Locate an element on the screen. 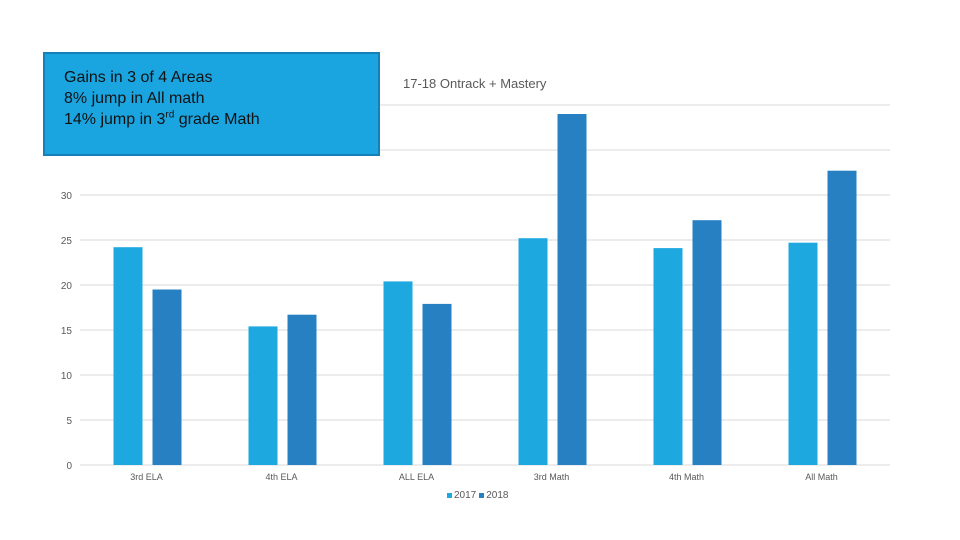  x-tick-label: 3rd Math is located at coordinates (552, 477).